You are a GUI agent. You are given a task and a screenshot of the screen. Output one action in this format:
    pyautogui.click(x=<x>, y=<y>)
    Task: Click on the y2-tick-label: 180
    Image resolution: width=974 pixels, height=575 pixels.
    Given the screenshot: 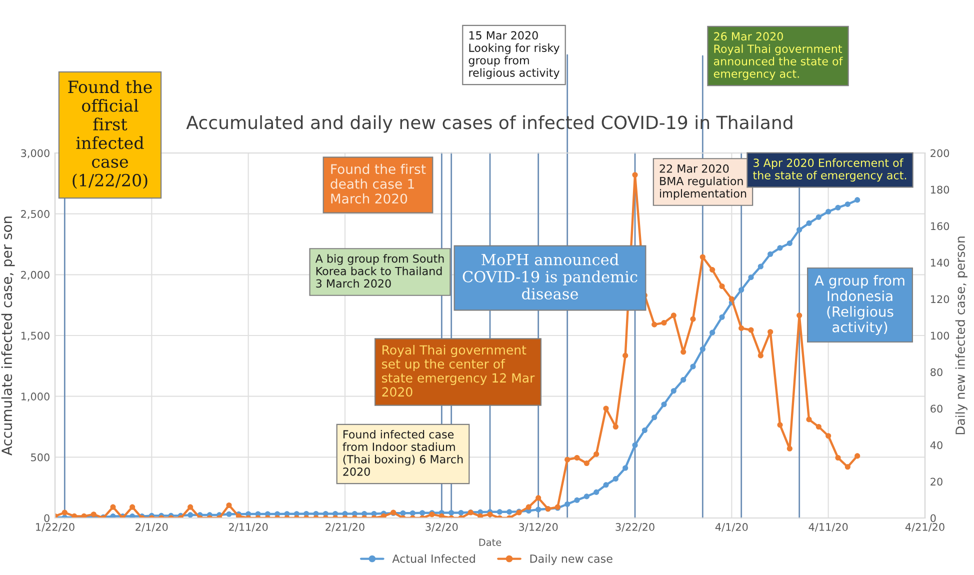 What is the action you would take?
    pyautogui.click(x=940, y=190)
    